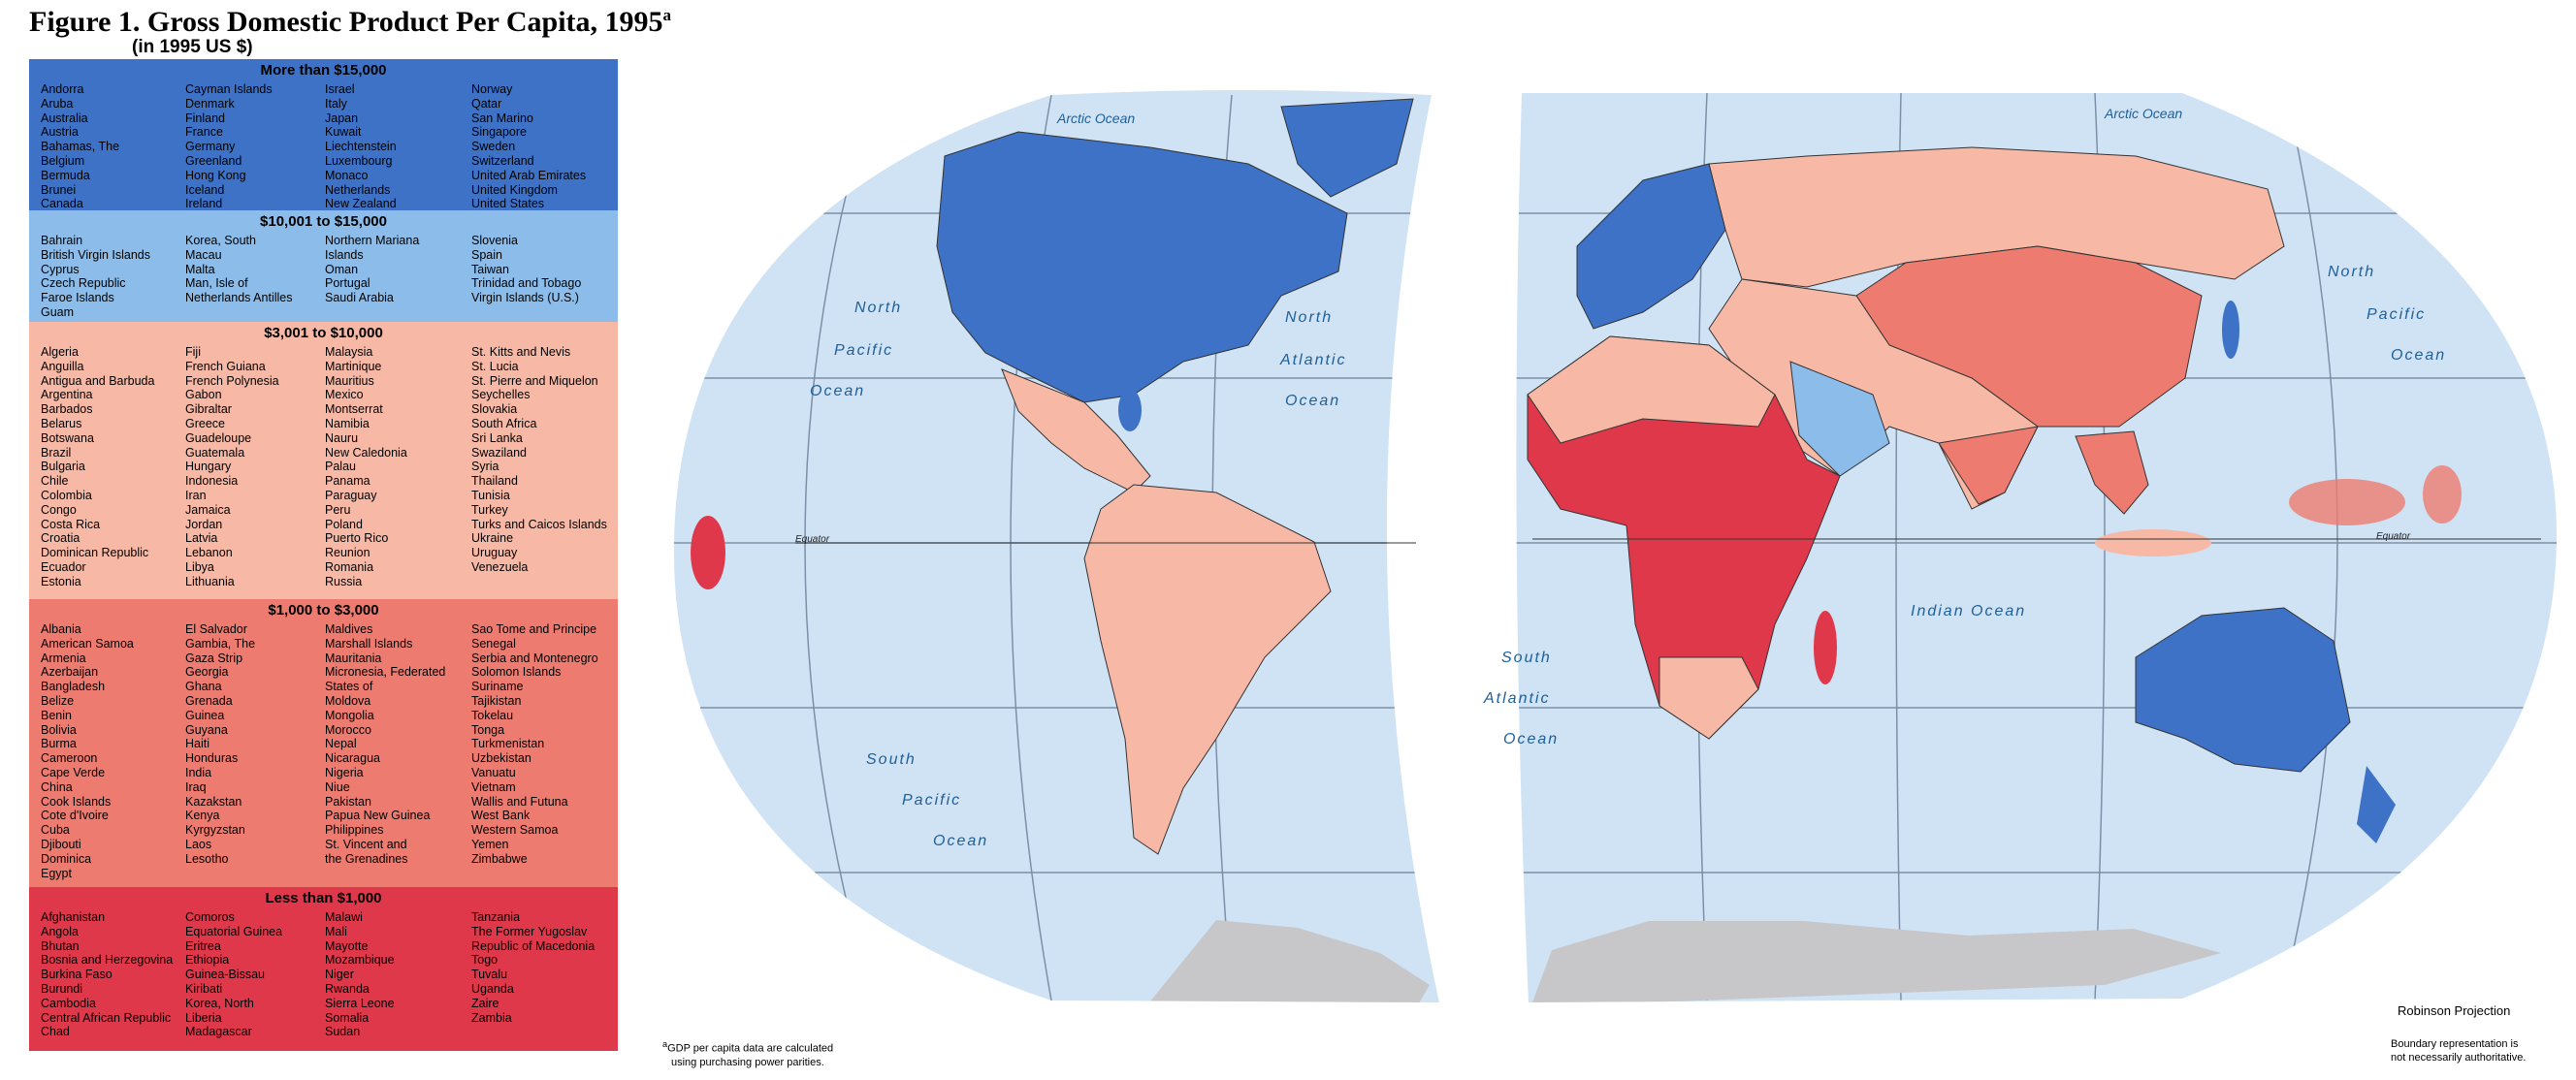 The image size is (2576, 1080). Describe the element at coordinates (486, 103) in the screenshot. I see `country-name: Qatar` at that location.